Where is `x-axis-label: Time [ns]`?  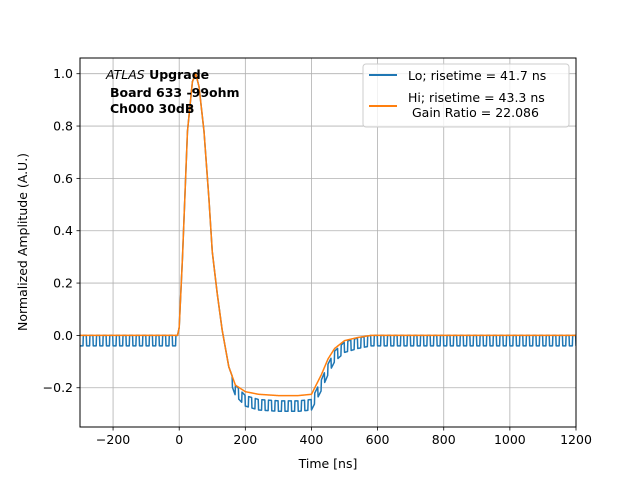 x-axis-label: Time [ns] is located at coordinates (328, 463).